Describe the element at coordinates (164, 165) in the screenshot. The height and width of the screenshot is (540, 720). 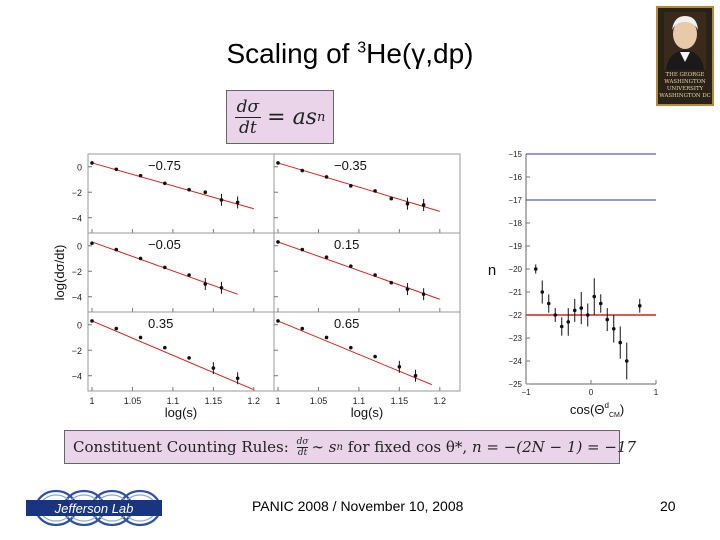
I see `panel-label: −0.75` at that location.